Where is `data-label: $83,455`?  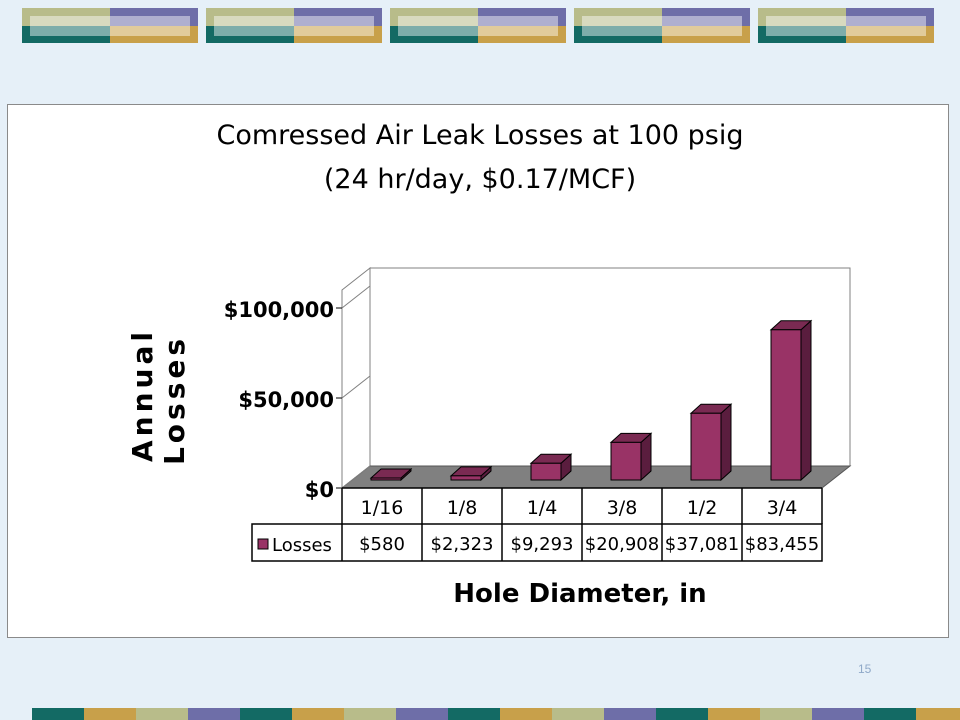 data-label: $83,455 is located at coordinates (782, 544).